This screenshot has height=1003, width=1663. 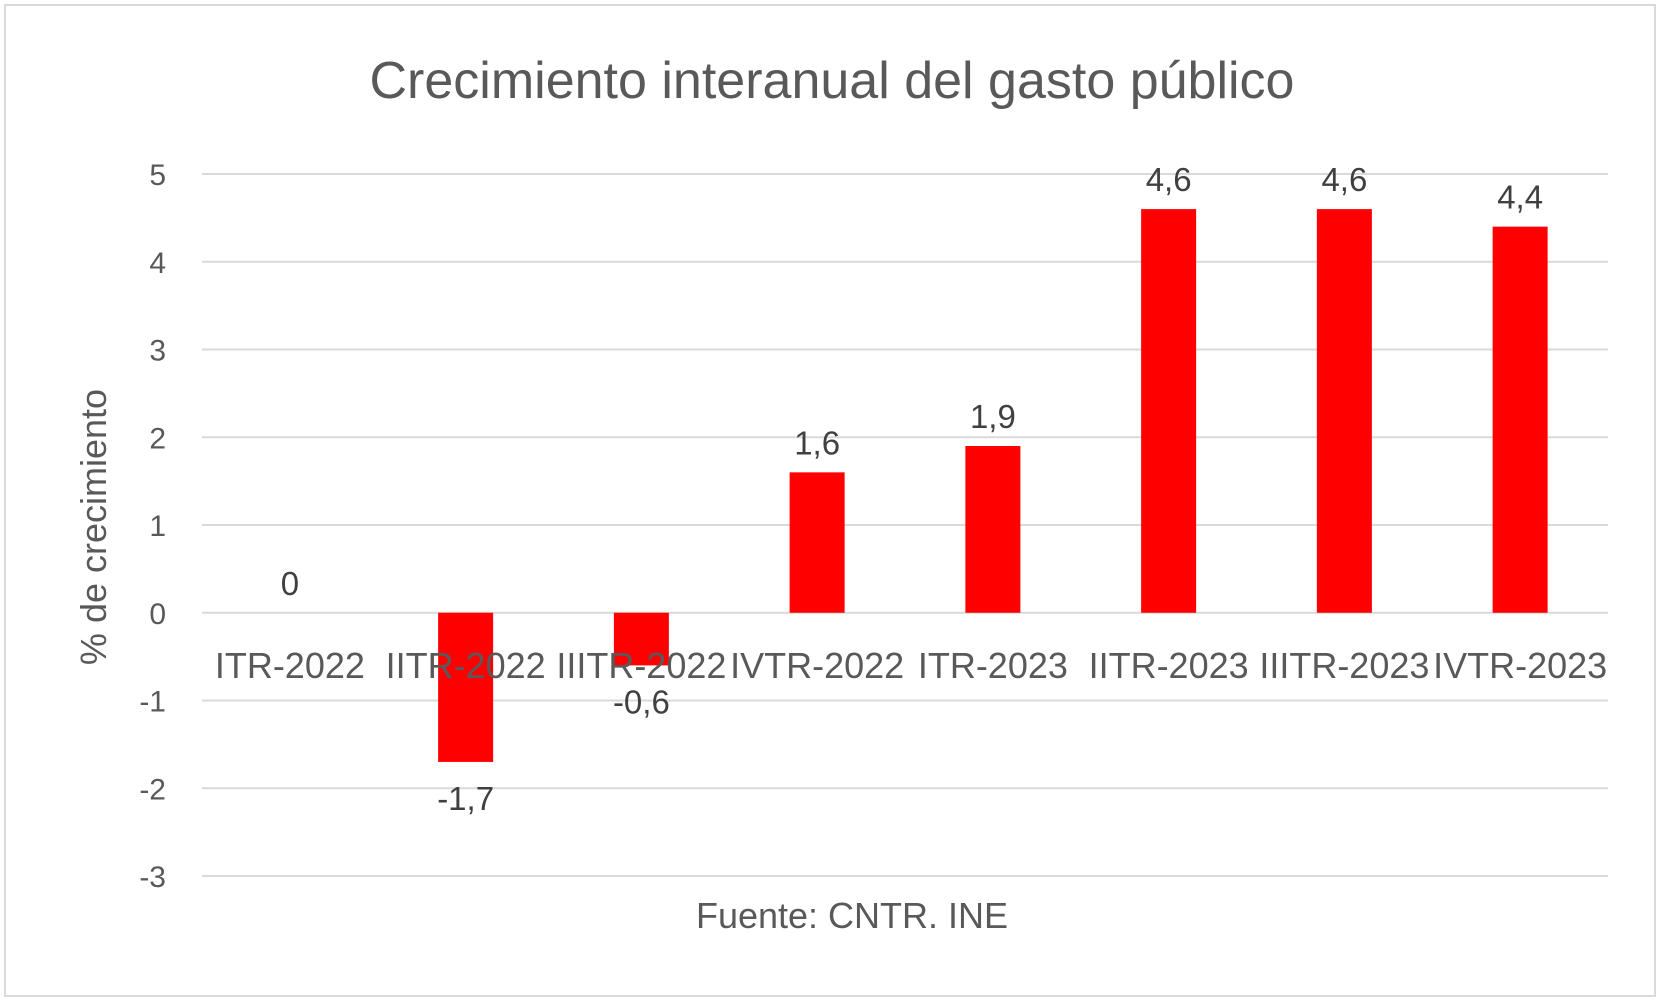 What do you see at coordinates (1344, 665) in the screenshot?
I see `x-category-label: IIITR-2023` at bounding box center [1344, 665].